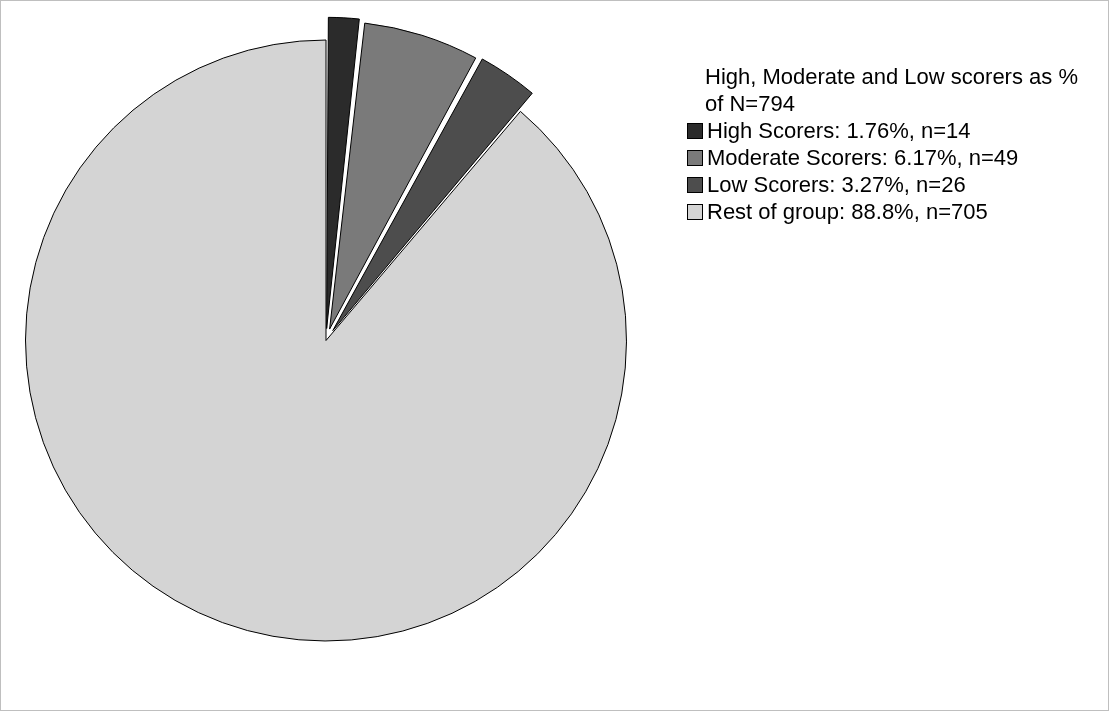 This screenshot has width=1109, height=711. What do you see at coordinates (891, 90) in the screenshot?
I see `legend-title: High, Moderate and Low scorers as % of N=794` at bounding box center [891, 90].